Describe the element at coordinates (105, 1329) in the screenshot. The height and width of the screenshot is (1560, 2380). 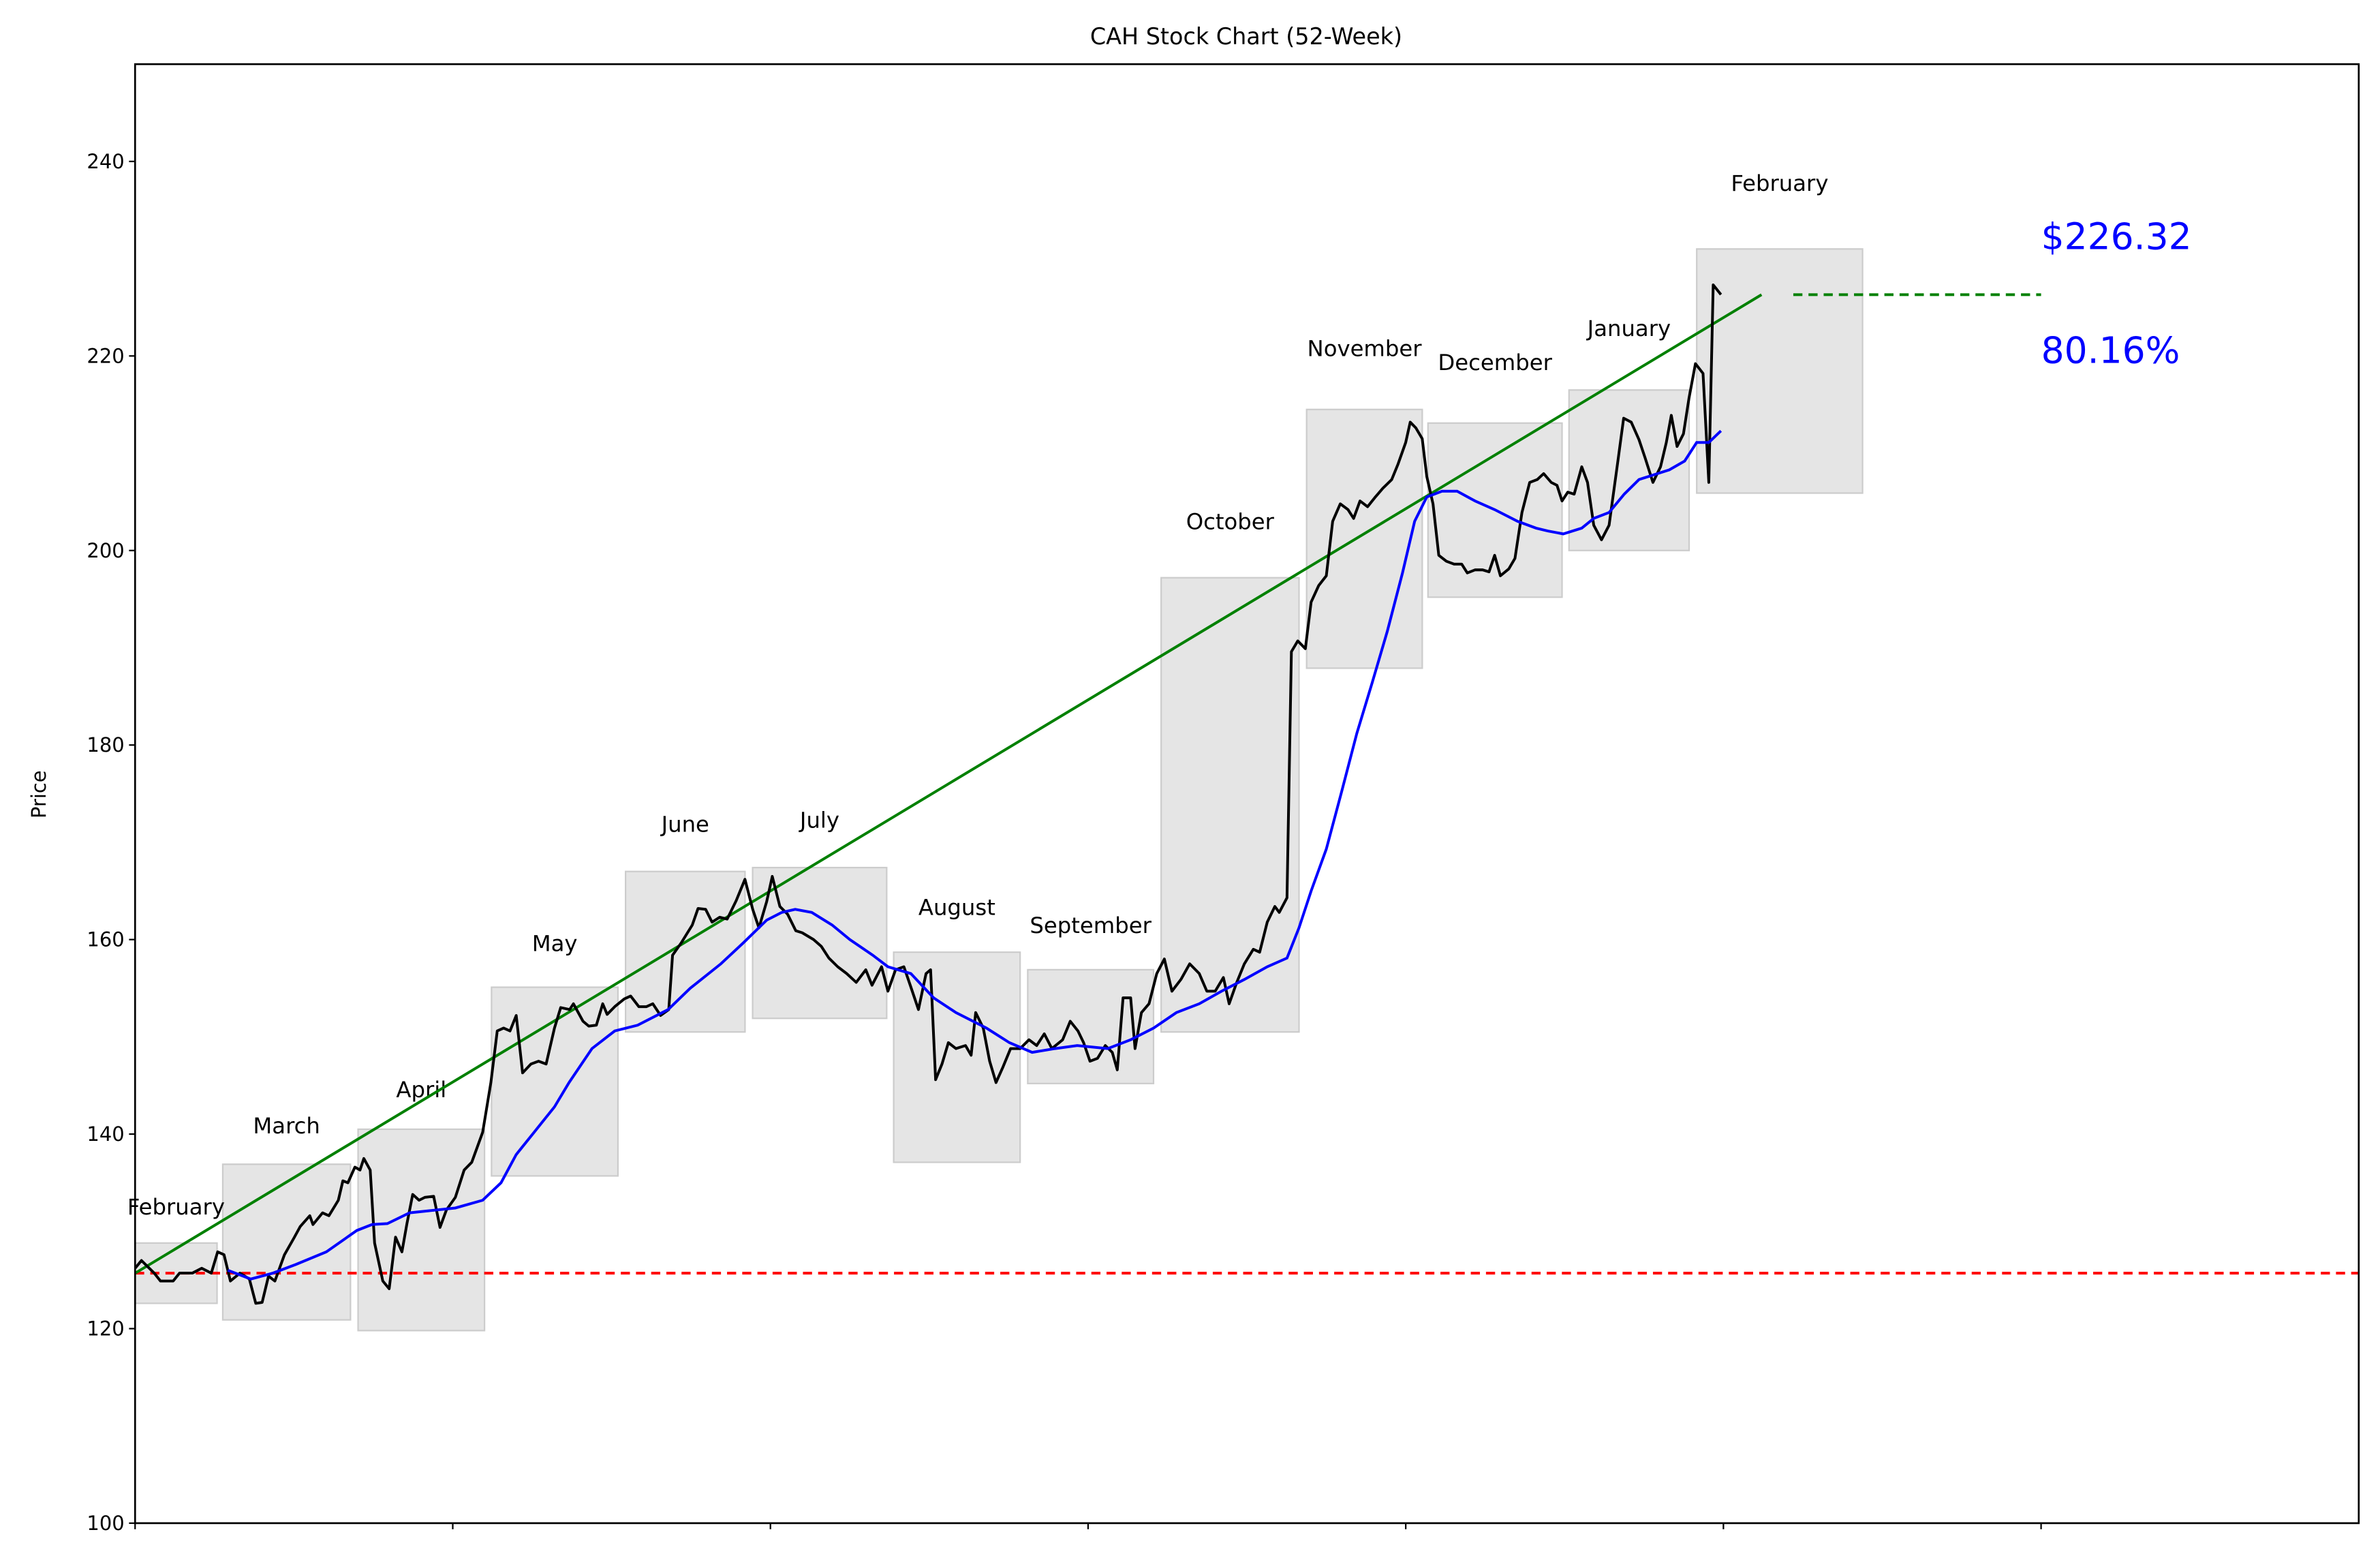
I see `y-tick-label: 120` at that location.